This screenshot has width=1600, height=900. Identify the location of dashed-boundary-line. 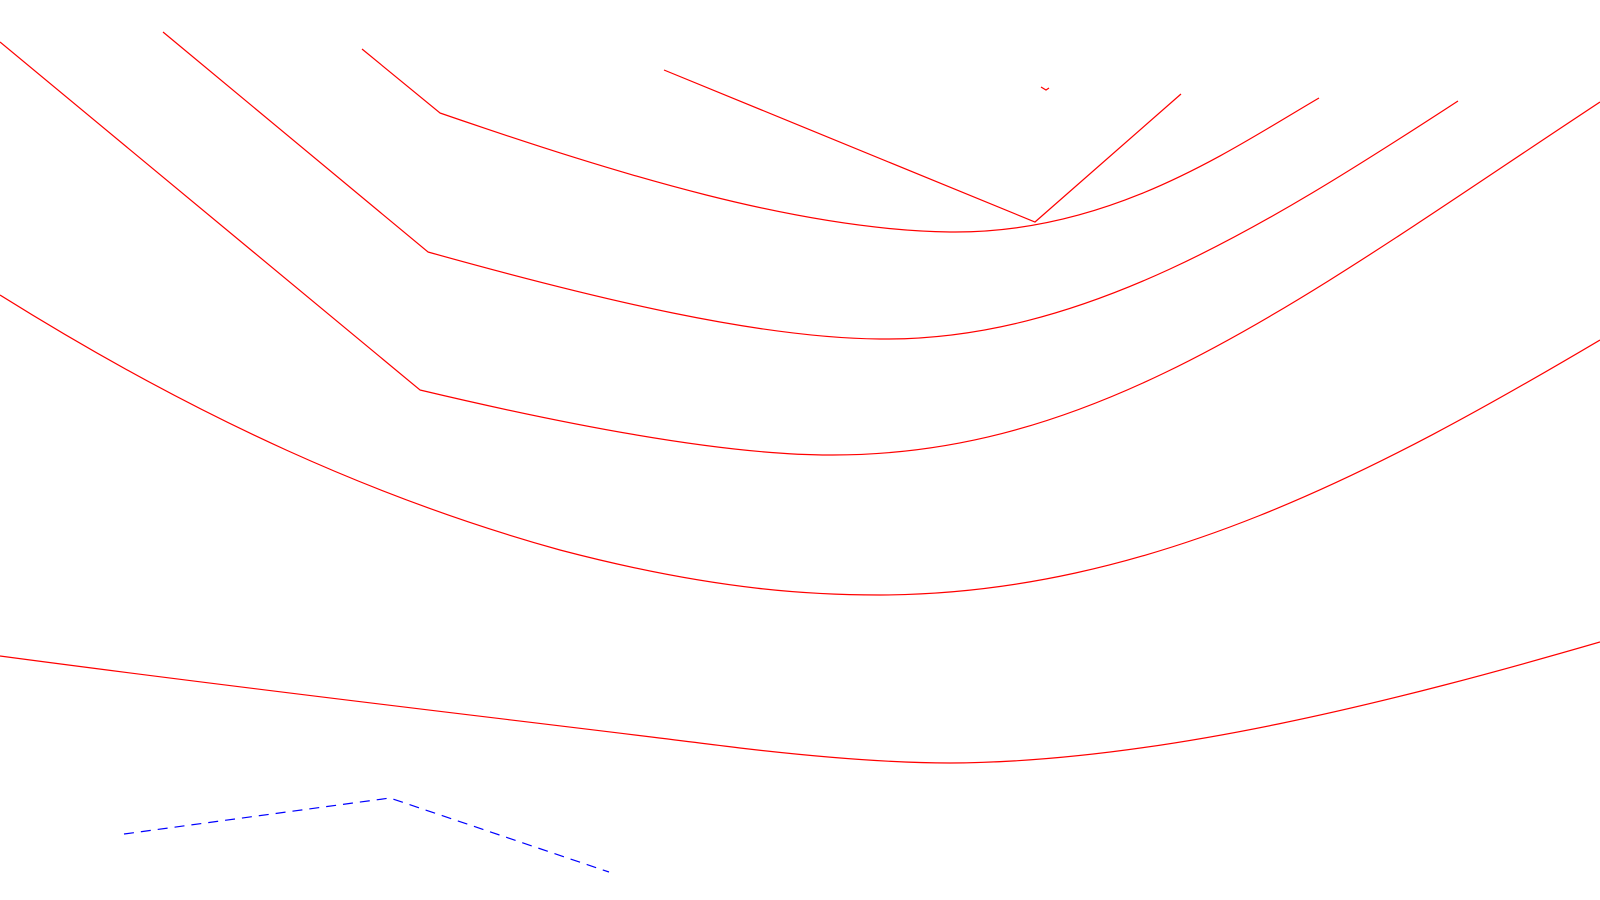
(366, 835).